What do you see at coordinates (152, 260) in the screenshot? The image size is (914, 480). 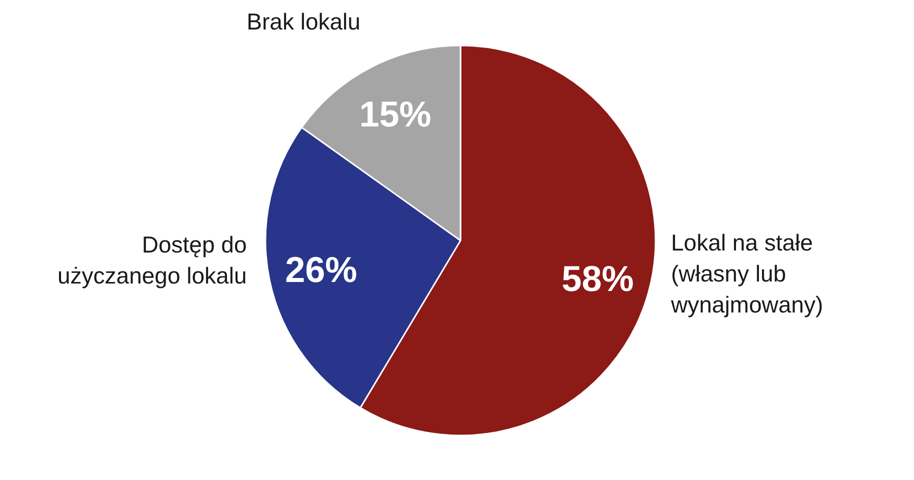 I see `slice-label: Dostęp do użyczanego lokalu` at bounding box center [152, 260].